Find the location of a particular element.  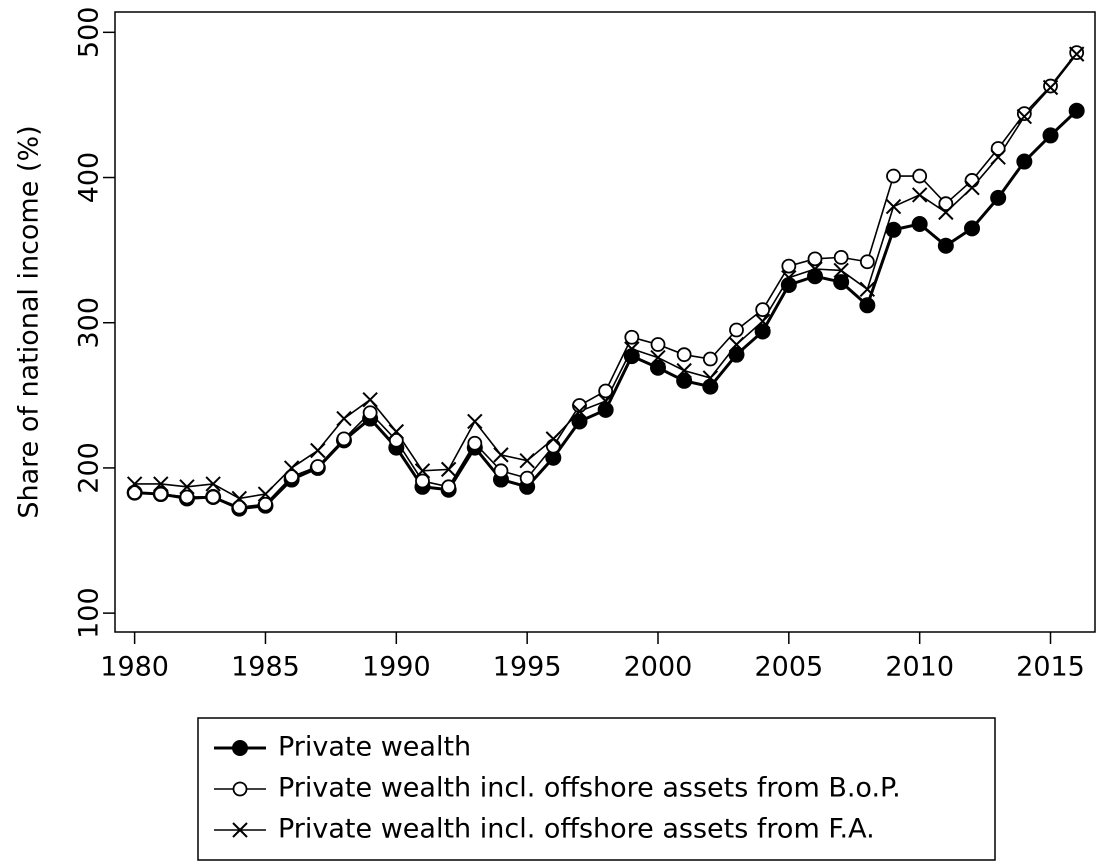

y-tick-label: 500 is located at coordinates (89, 33).